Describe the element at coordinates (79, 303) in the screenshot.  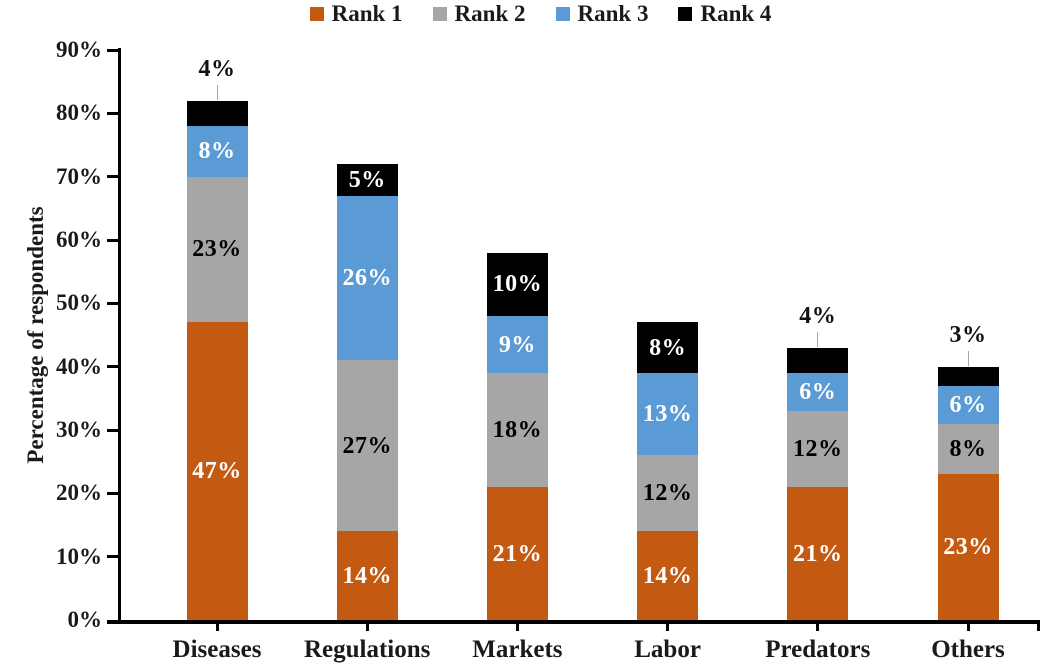
I see `y-tick-label: 50%` at that location.